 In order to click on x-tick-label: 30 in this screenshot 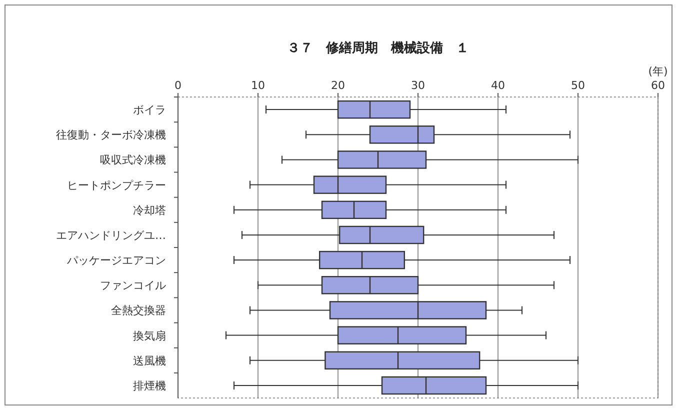, I will do `click(418, 85)`.